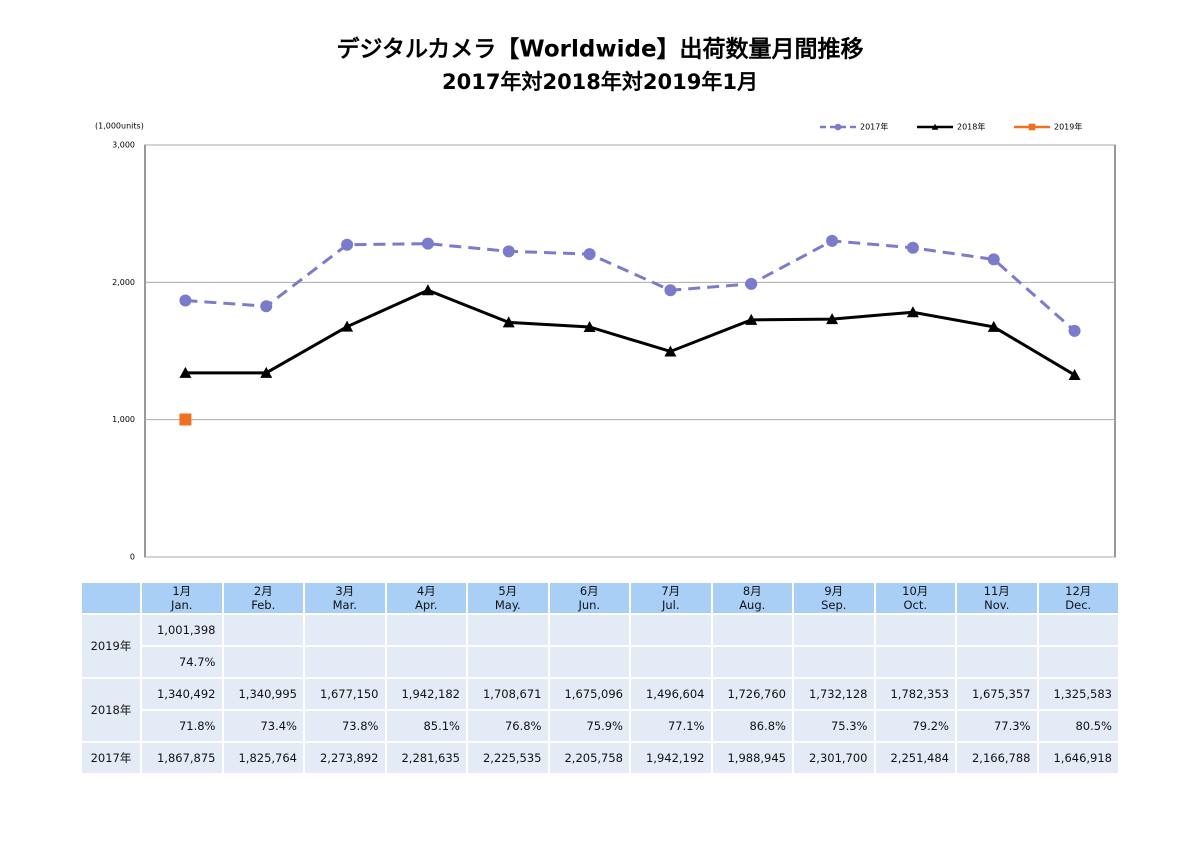 The height and width of the screenshot is (850, 1200). I want to click on header-cell: 10月 Oct., so click(915, 598).